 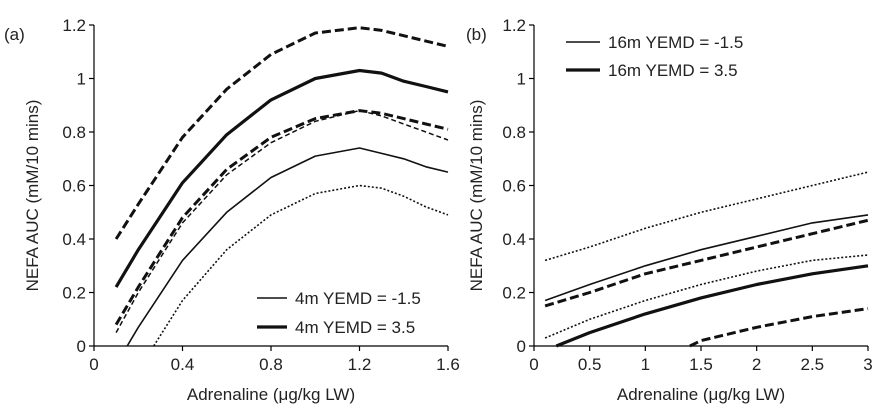 I want to click on x-tick-label: 2, so click(x=756, y=364).